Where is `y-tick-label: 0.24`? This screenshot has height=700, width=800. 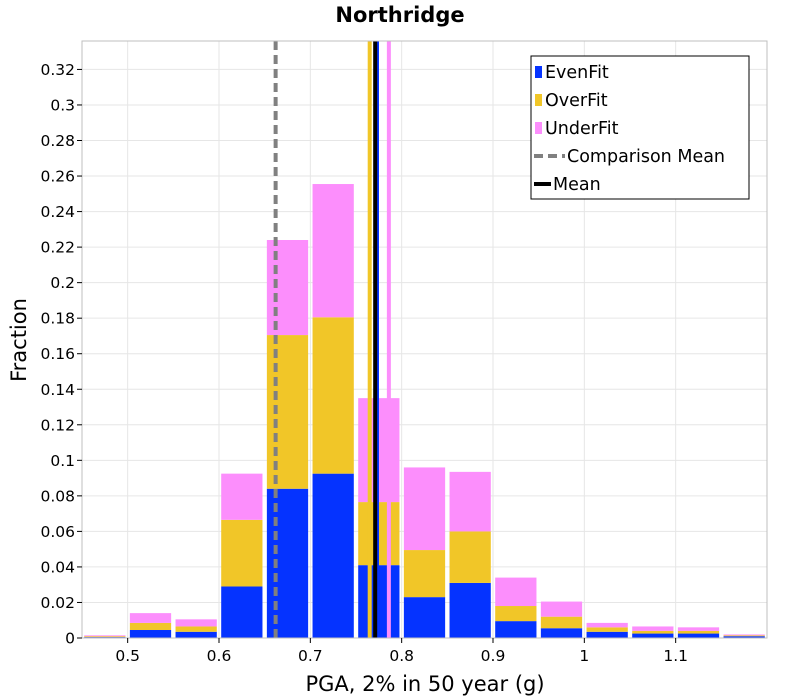
y-tick-label: 0.24 is located at coordinates (57, 212).